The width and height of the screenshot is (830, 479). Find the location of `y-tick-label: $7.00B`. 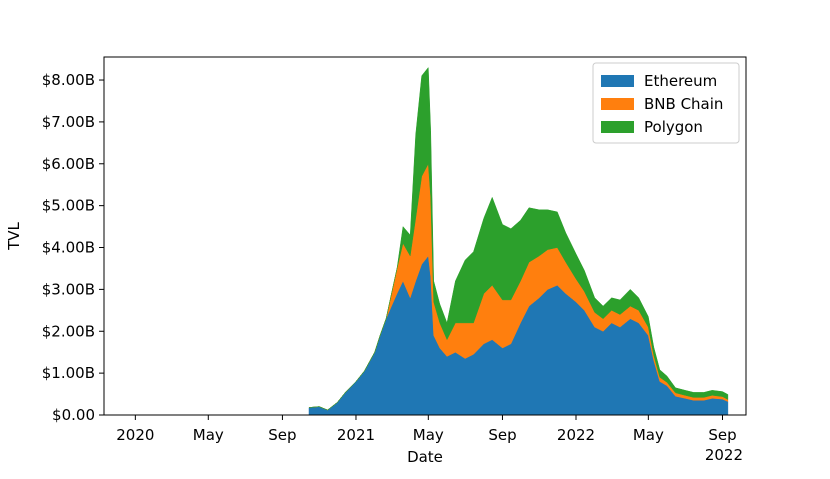

y-tick-label: $7.00B is located at coordinates (68, 122).